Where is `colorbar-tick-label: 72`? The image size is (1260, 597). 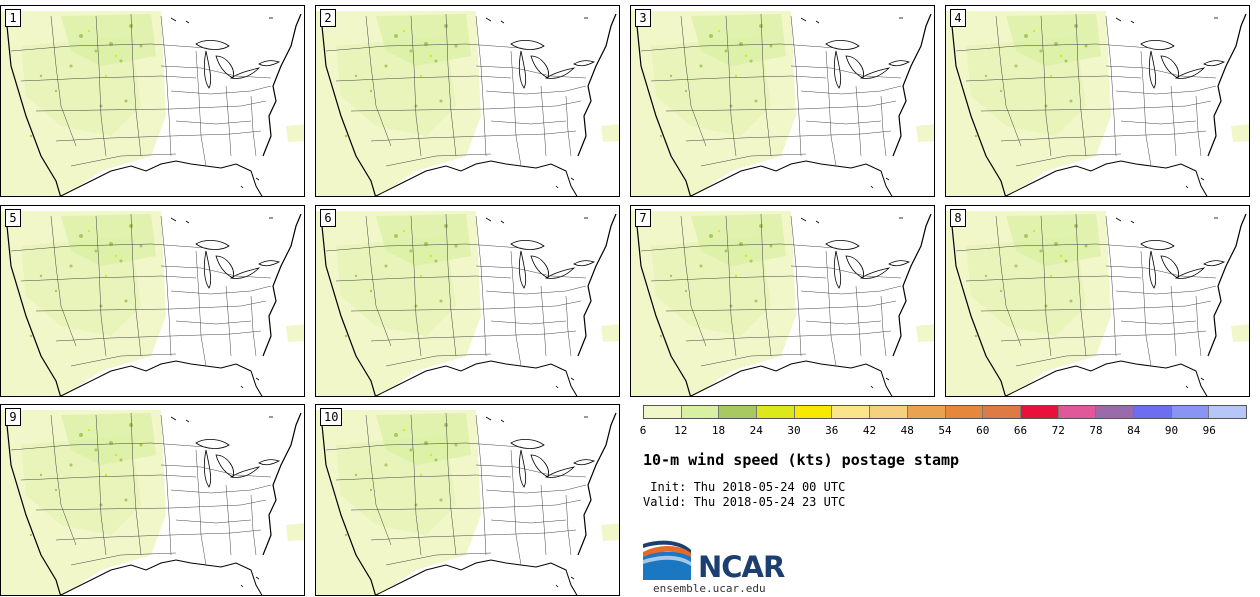 colorbar-tick-label: 72 is located at coordinates (1058, 430).